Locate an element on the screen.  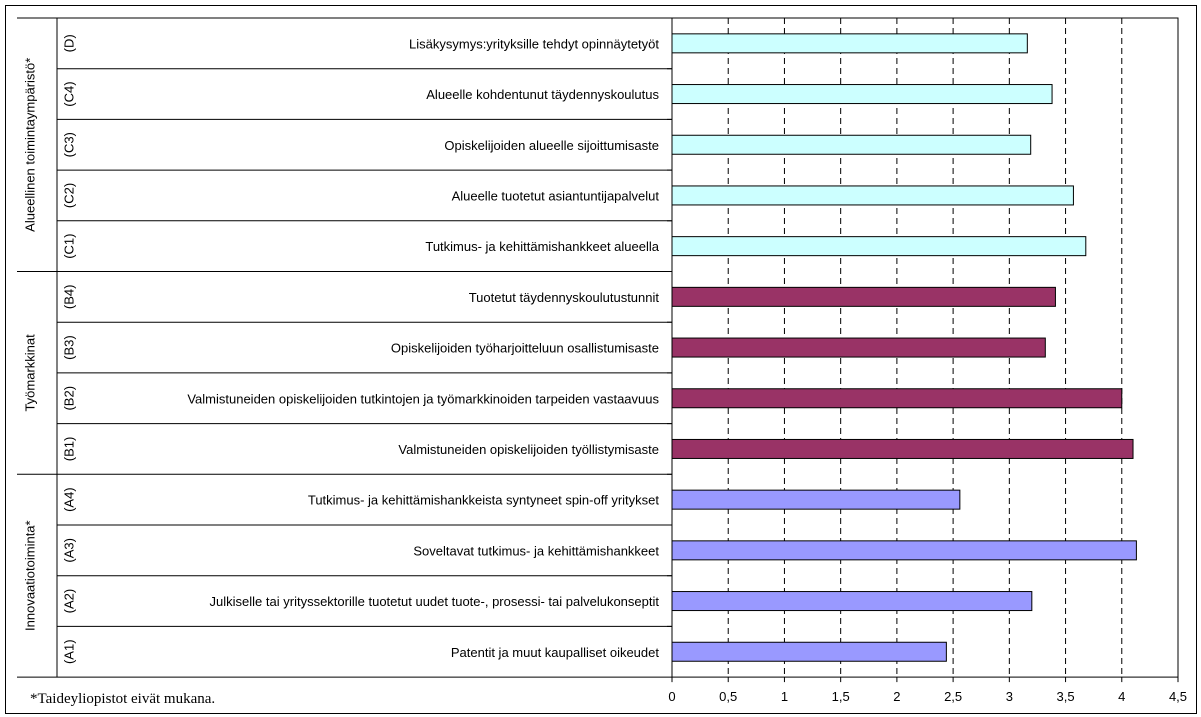
category-code: (A2) is located at coordinates (68, 601).